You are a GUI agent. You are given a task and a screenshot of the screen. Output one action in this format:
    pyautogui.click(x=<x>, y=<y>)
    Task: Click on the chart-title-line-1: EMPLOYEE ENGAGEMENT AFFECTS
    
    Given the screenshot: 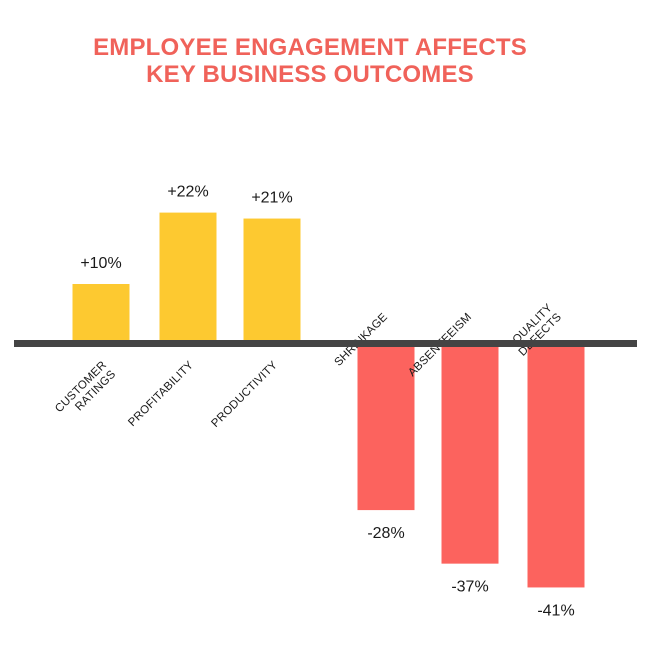 What is the action you would take?
    pyautogui.click(x=310, y=47)
    